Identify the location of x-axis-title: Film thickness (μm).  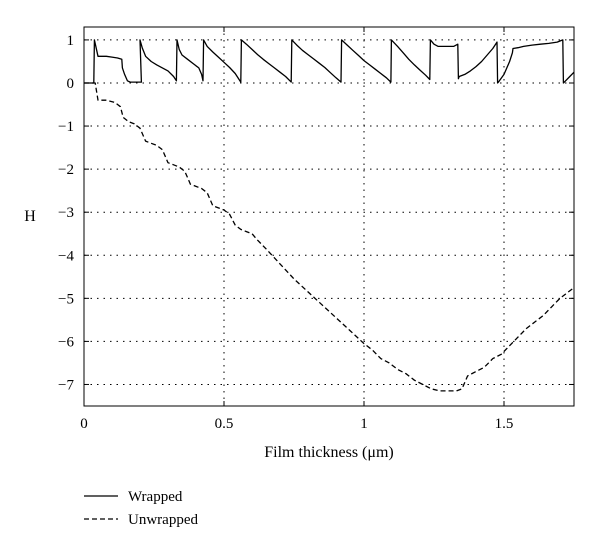
(328, 452).